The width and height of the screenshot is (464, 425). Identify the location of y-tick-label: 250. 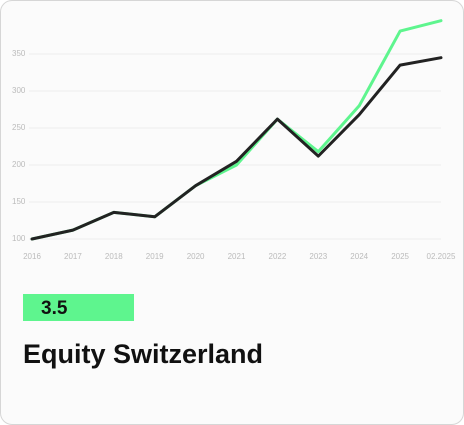
(19, 127).